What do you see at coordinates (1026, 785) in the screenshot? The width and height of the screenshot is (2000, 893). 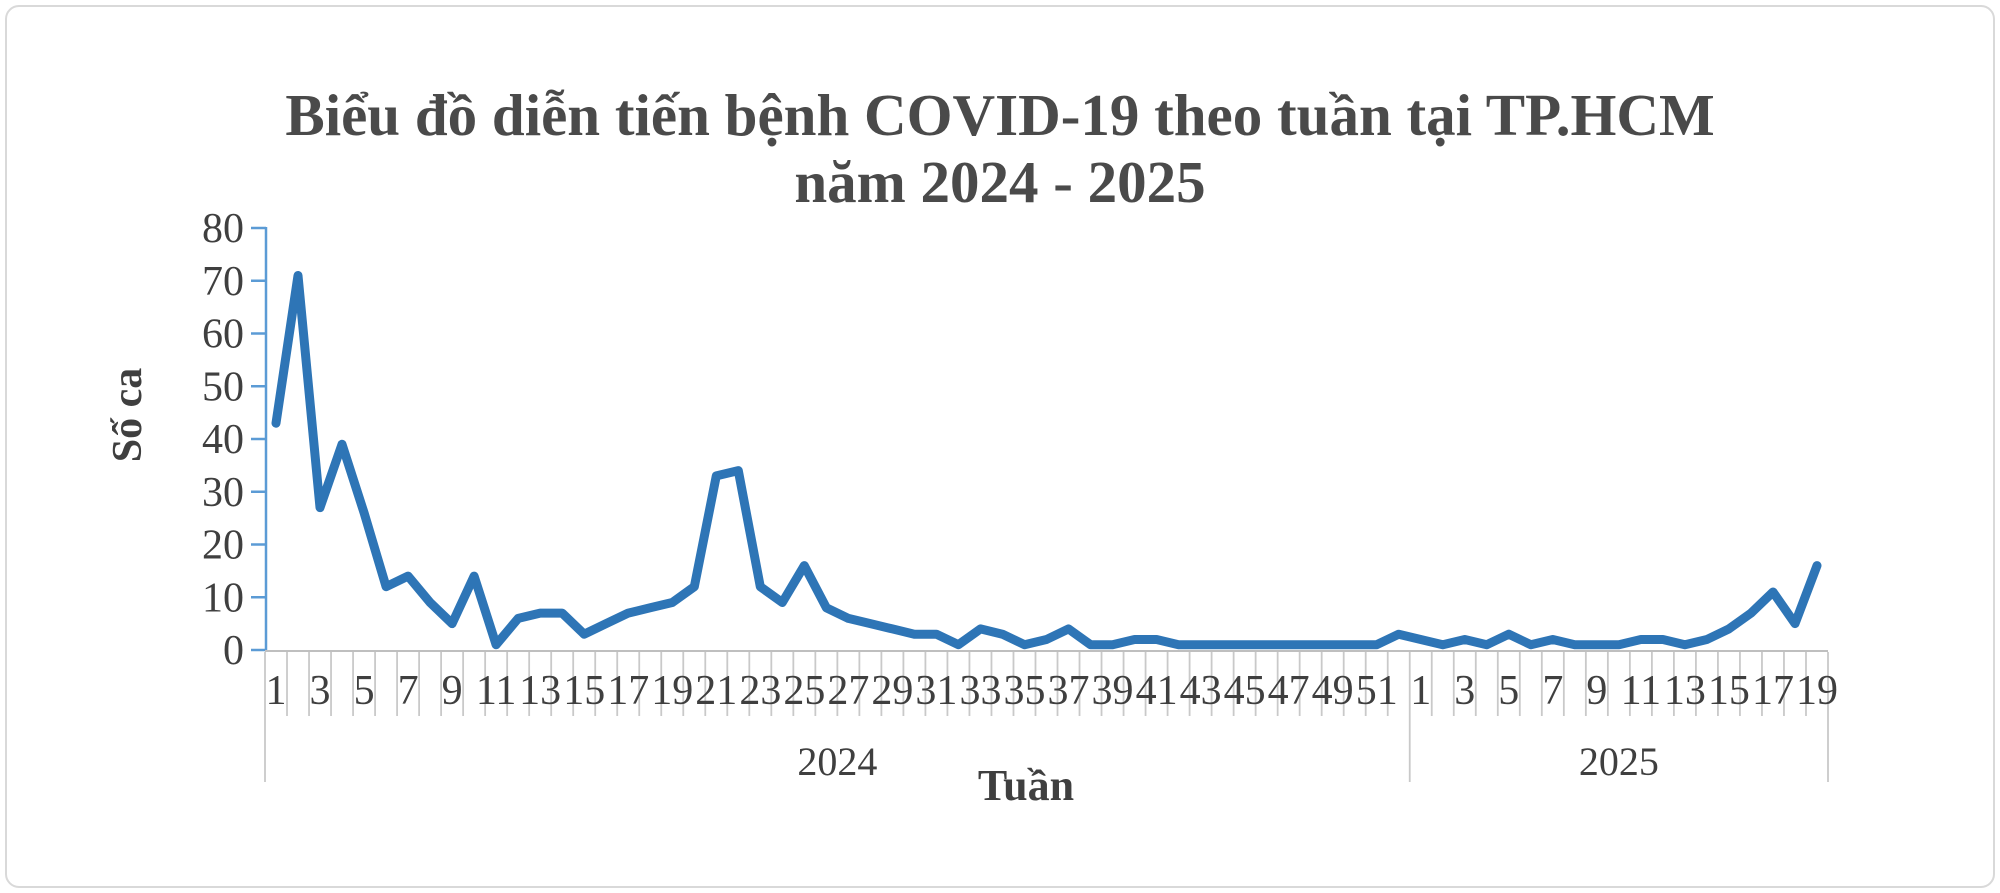 I see `x-axis-title: Tuần` at bounding box center [1026, 785].